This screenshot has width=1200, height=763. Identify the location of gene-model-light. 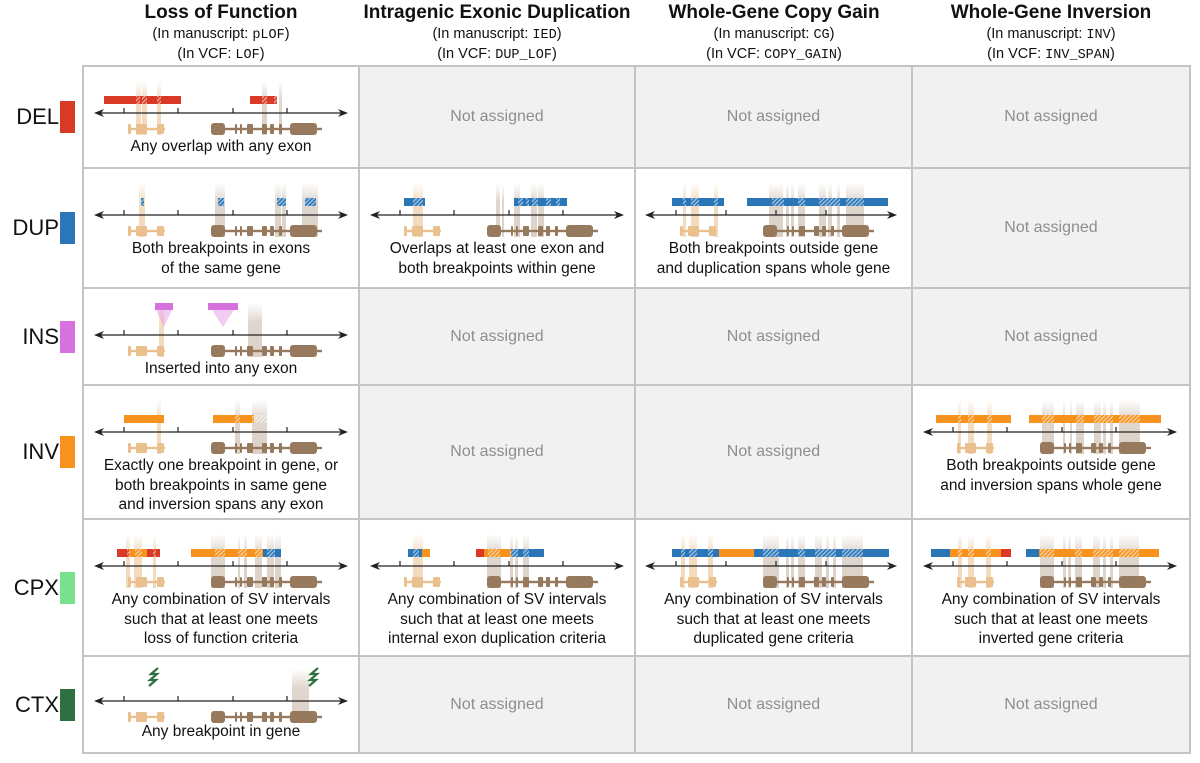
(146, 582).